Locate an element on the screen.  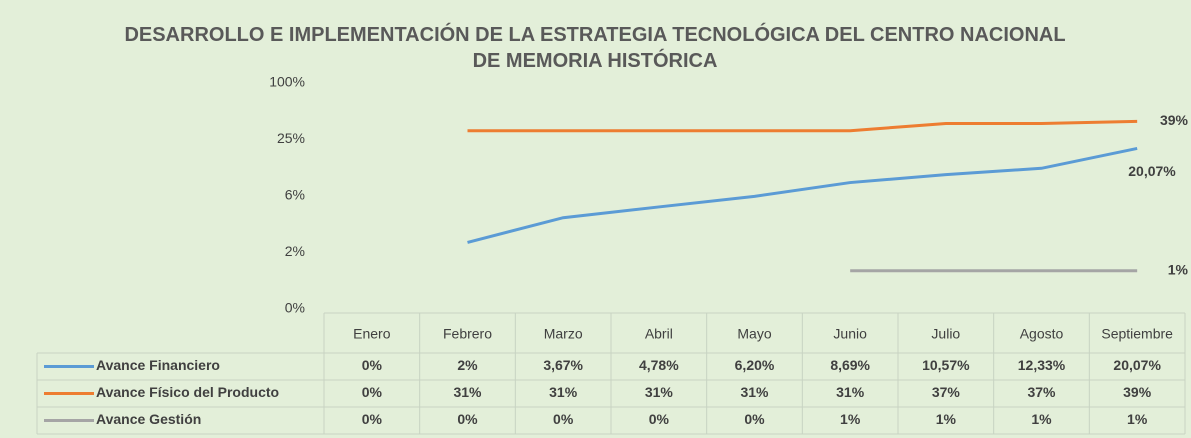
data-label: 20,07% is located at coordinates (1152, 171).